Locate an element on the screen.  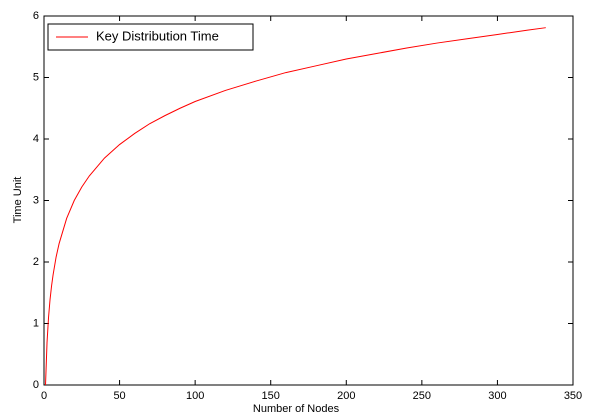
y-tick-label: 0 is located at coordinates (36, 385).